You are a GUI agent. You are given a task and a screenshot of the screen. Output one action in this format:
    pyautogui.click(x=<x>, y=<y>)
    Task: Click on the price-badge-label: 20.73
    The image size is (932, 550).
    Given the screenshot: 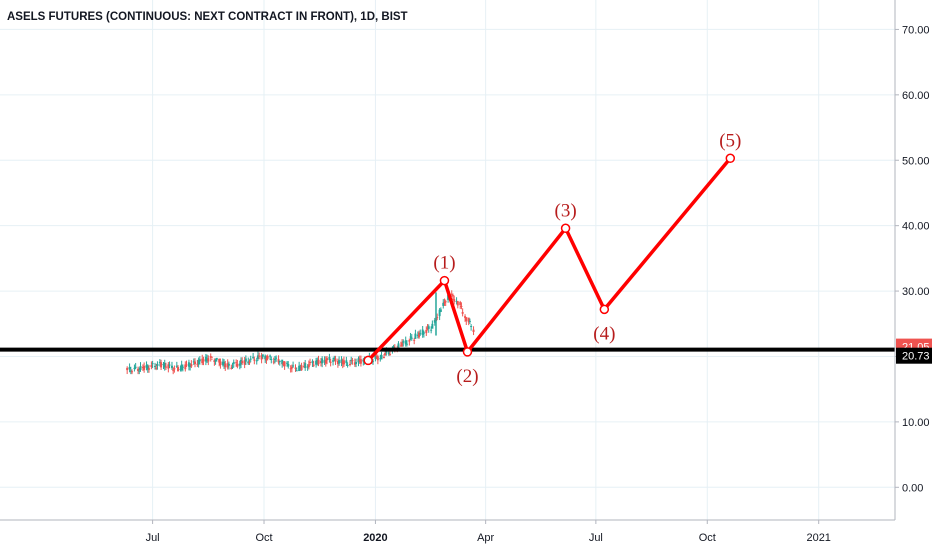 What is the action you would take?
    pyautogui.click(x=916, y=357)
    